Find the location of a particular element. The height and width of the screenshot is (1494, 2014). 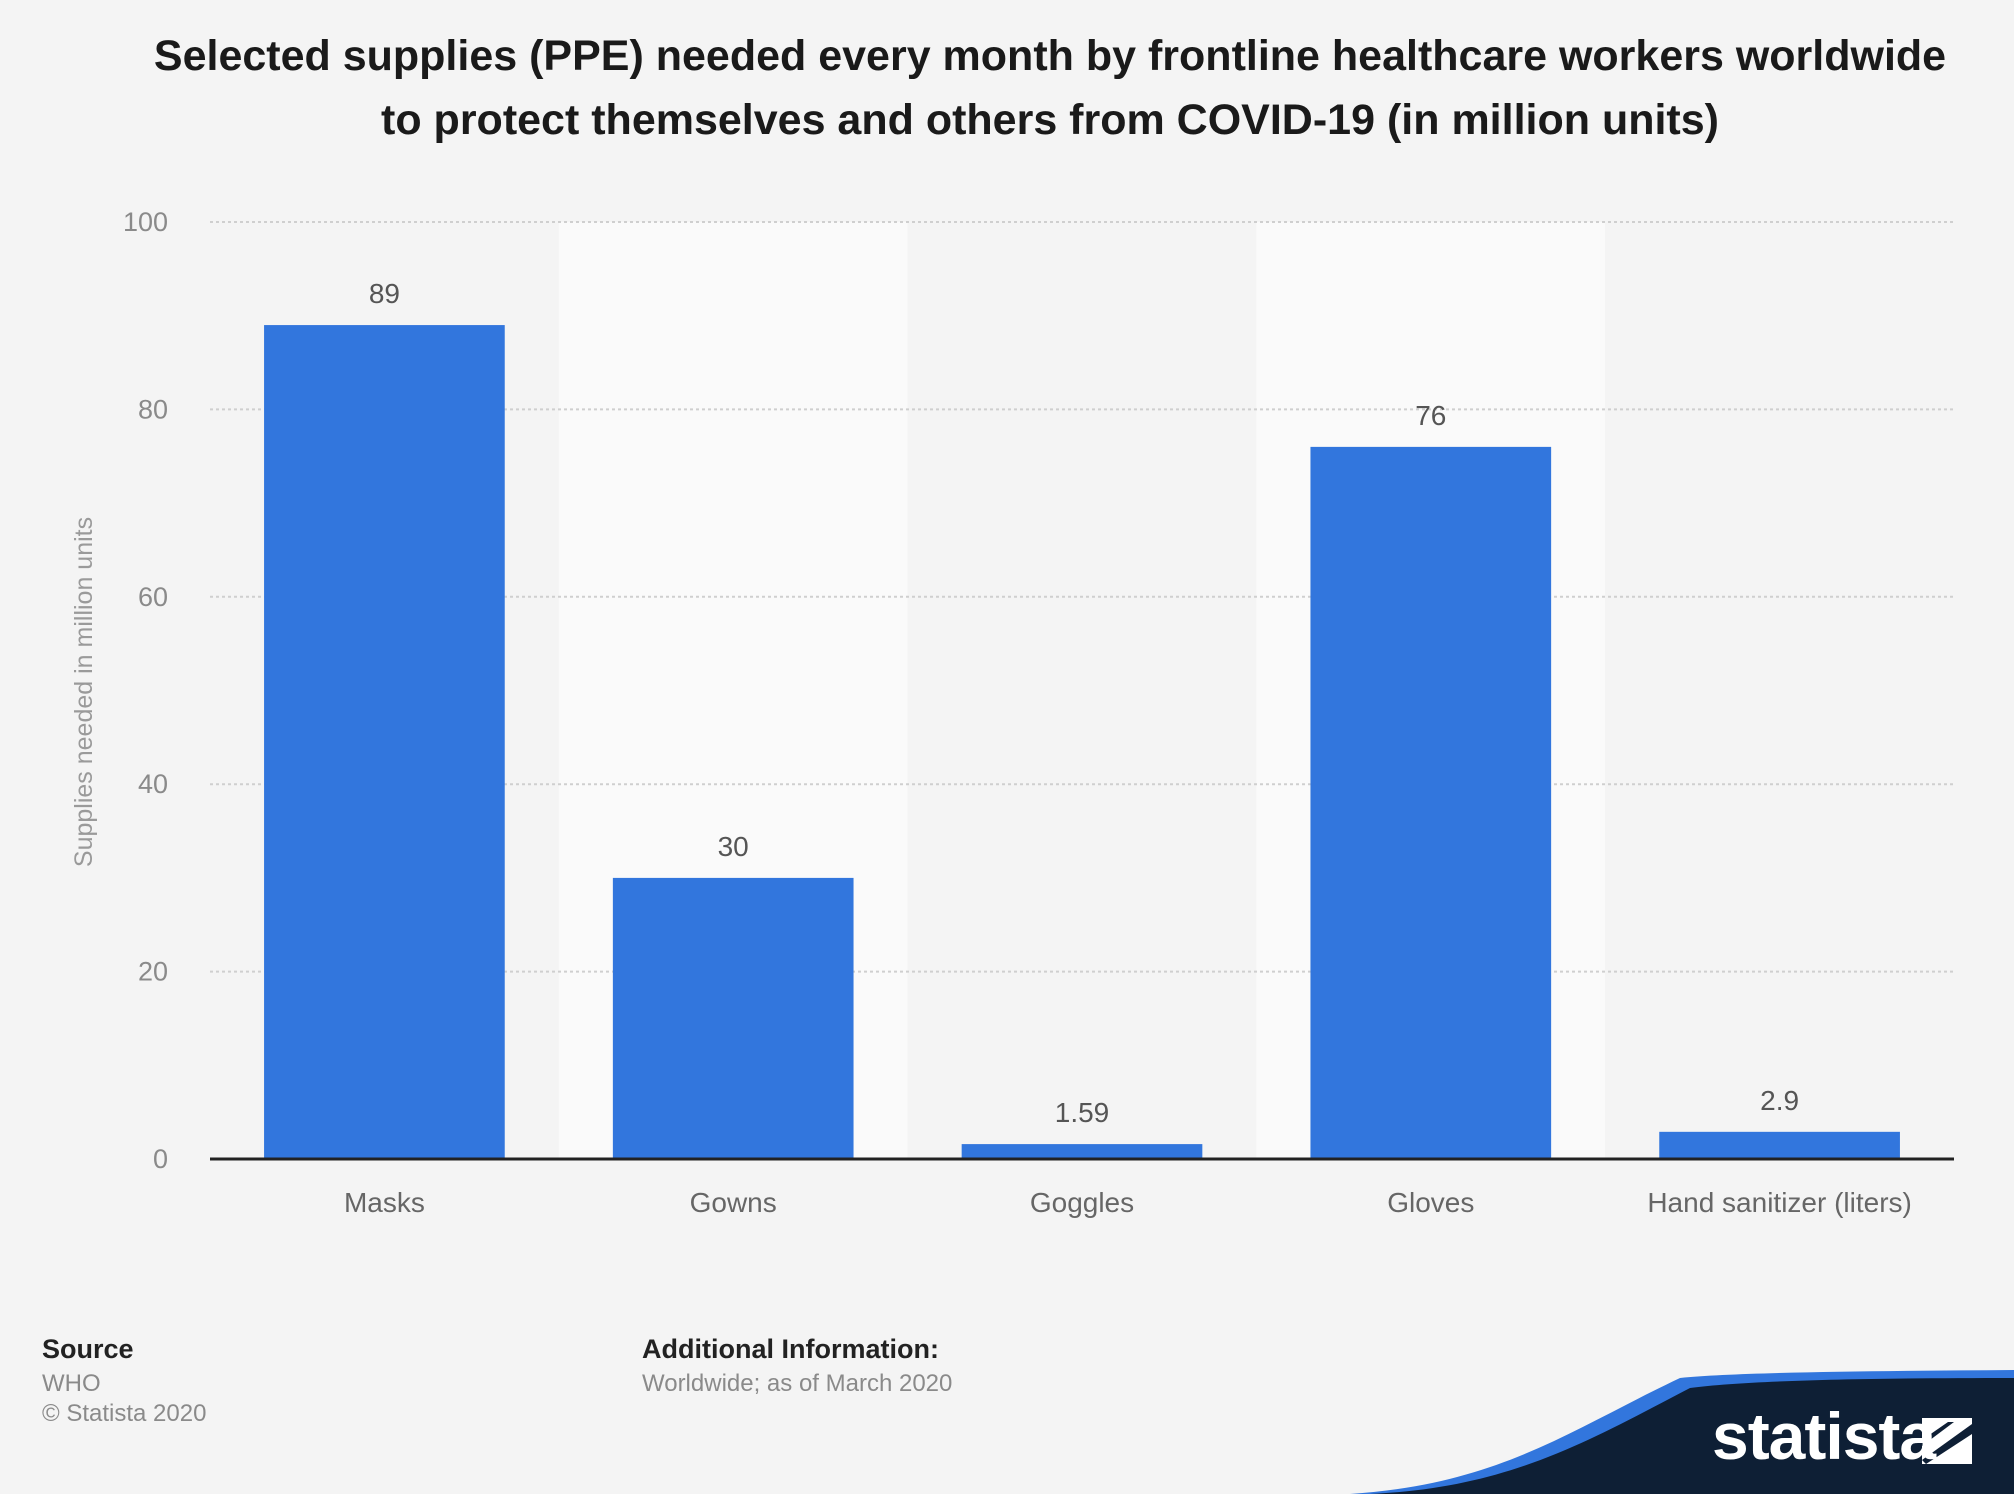

brand-name: statista is located at coordinates (1824, 1436).